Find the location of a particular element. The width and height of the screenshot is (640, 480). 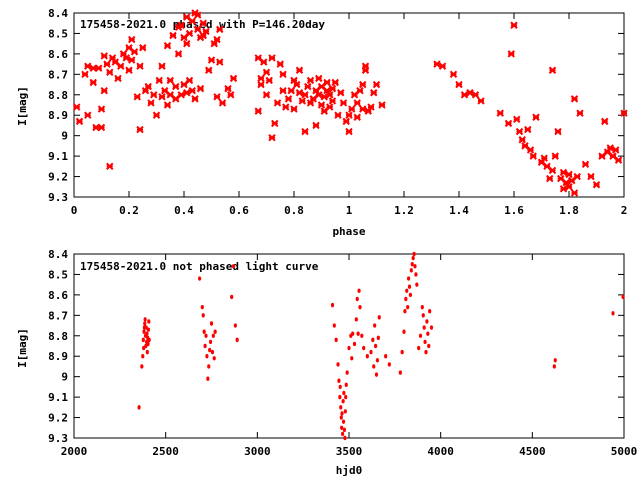

phased-y-tick-label: 8.6 is located at coordinates (58, 54).